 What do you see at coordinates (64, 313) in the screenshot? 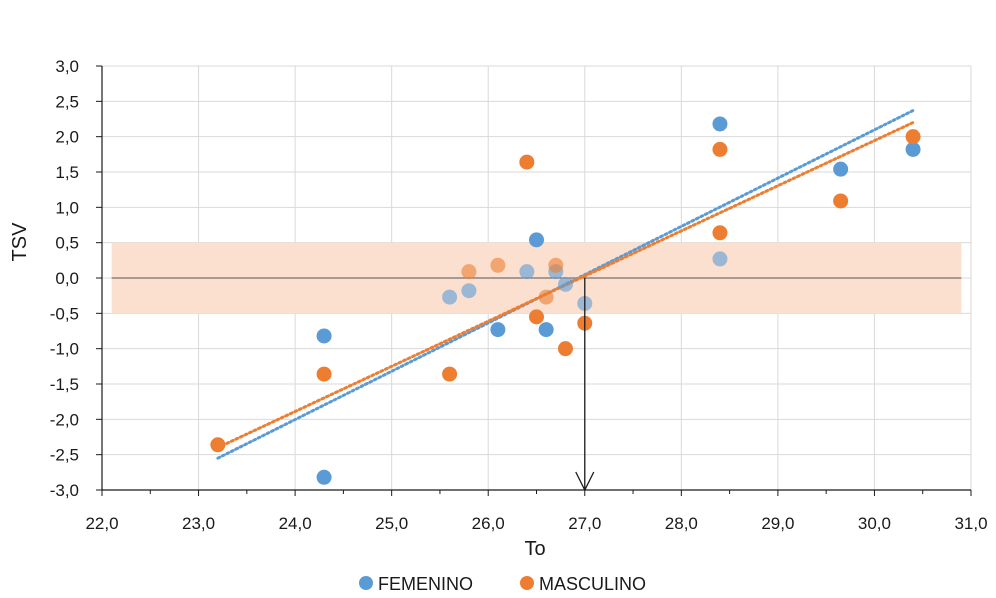
I see `y-tick-label: -0,5` at bounding box center [64, 313].